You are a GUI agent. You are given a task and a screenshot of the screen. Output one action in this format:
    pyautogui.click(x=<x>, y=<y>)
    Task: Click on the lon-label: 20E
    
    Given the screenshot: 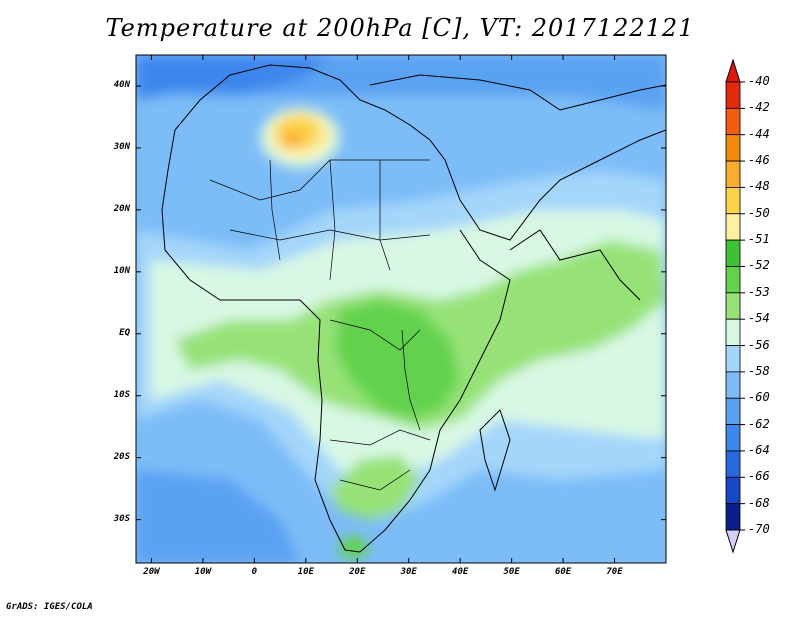 What is the action you would take?
    pyautogui.click(x=357, y=572)
    